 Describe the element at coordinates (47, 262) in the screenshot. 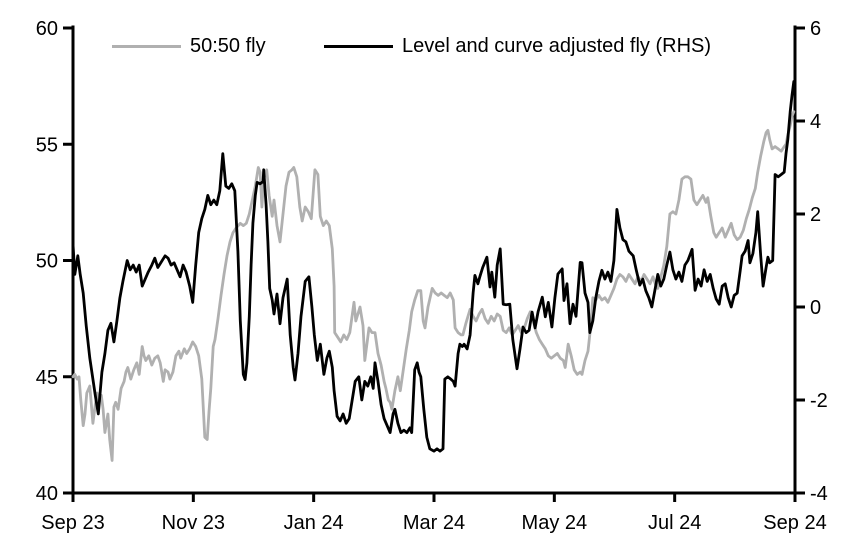

I see `left-axis-tick-label: 50` at that location.